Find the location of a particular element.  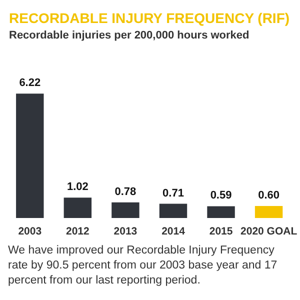

data-label: 1.02 is located at coordinates (77, 187).